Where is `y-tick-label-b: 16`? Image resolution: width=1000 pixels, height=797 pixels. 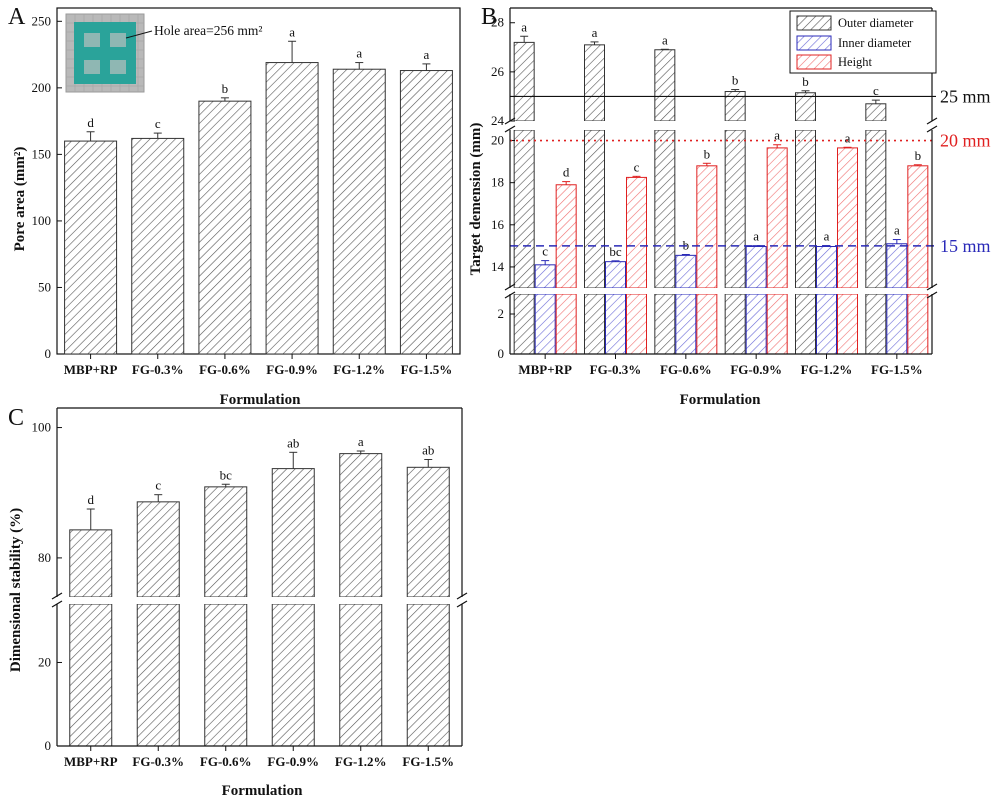
y-tick-label-b: 16 is located at coordinates (498, 224).